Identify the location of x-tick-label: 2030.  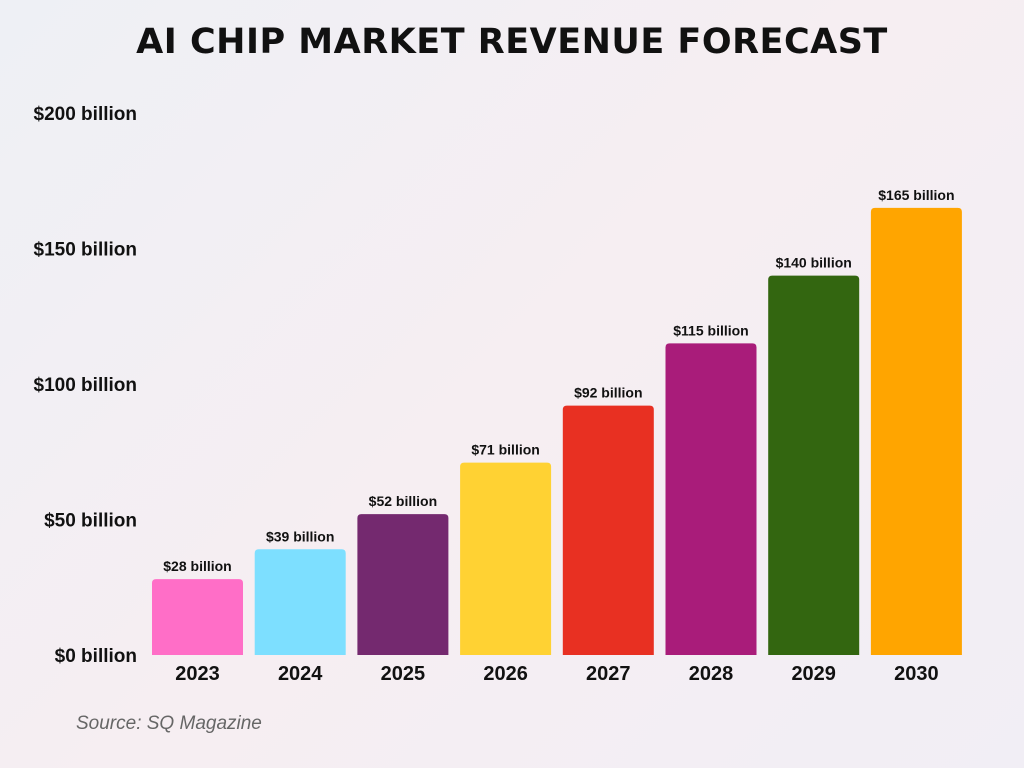
(916, 674).